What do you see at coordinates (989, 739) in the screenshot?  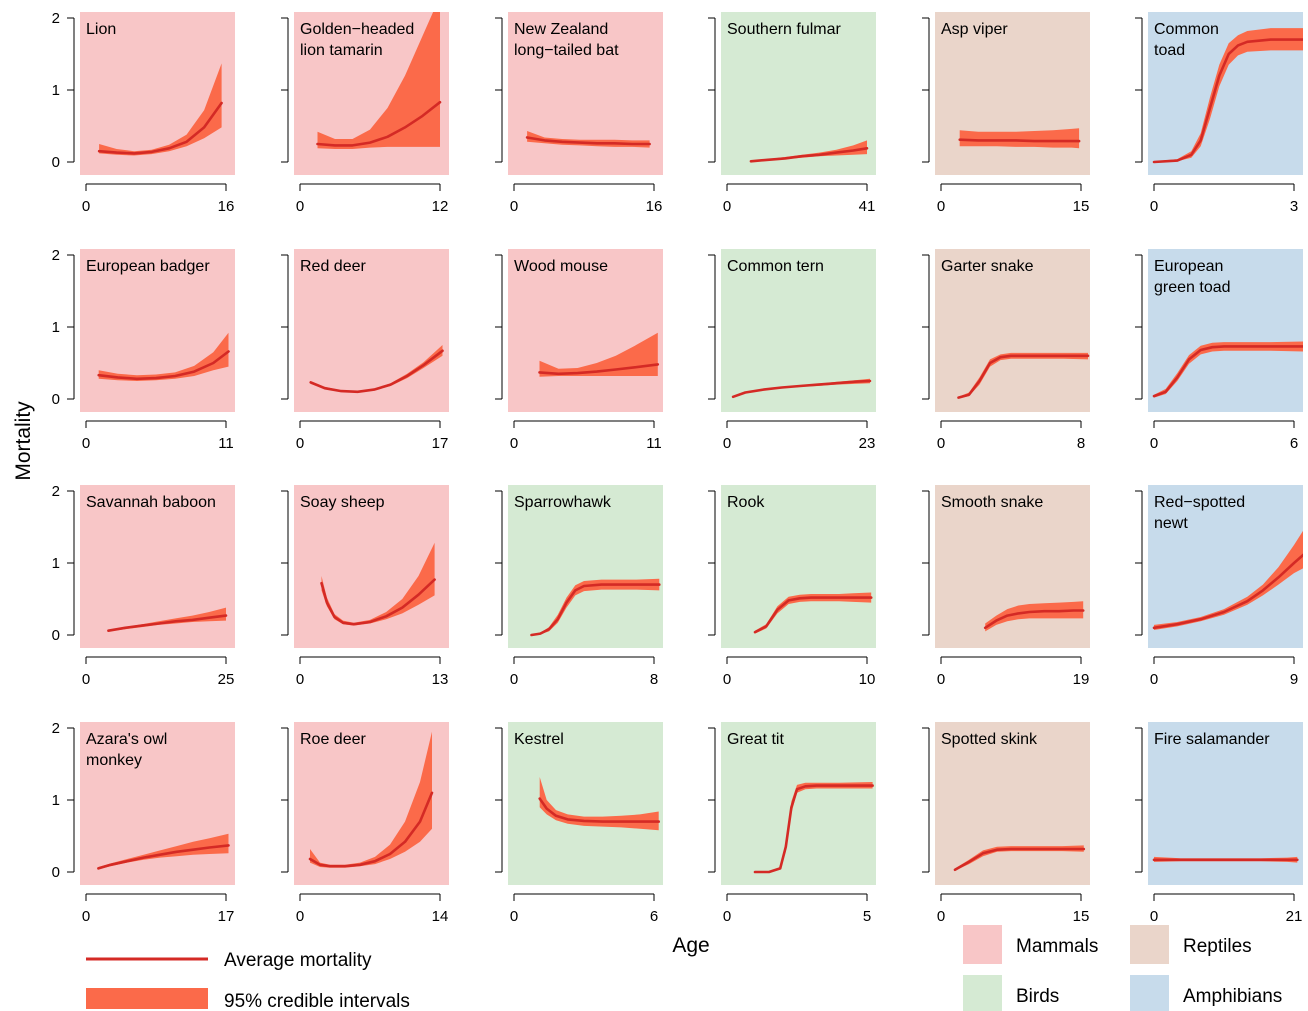 I see `species-title: Spotted skink` at bounding box center [989, 739].